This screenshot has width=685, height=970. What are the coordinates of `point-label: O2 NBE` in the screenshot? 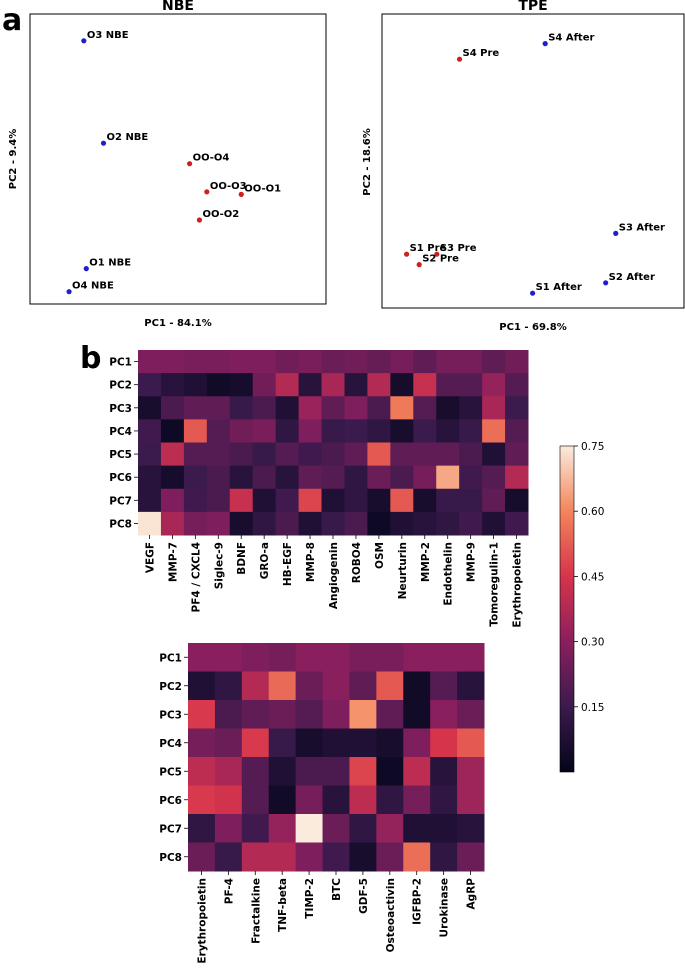 It's located at (128, 137).